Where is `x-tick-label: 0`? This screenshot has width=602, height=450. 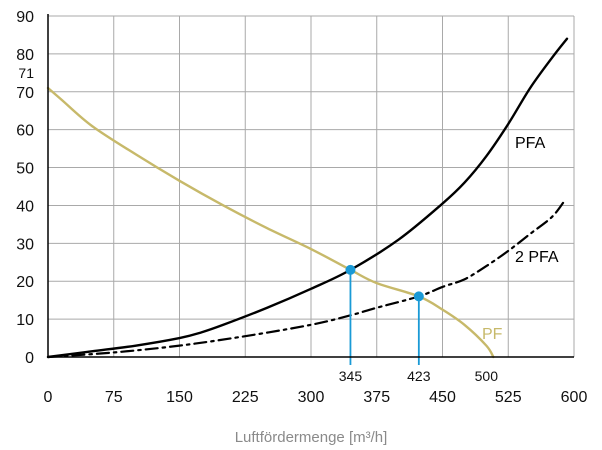
x-tick-label: 0 is located at coordinates (48, 397).